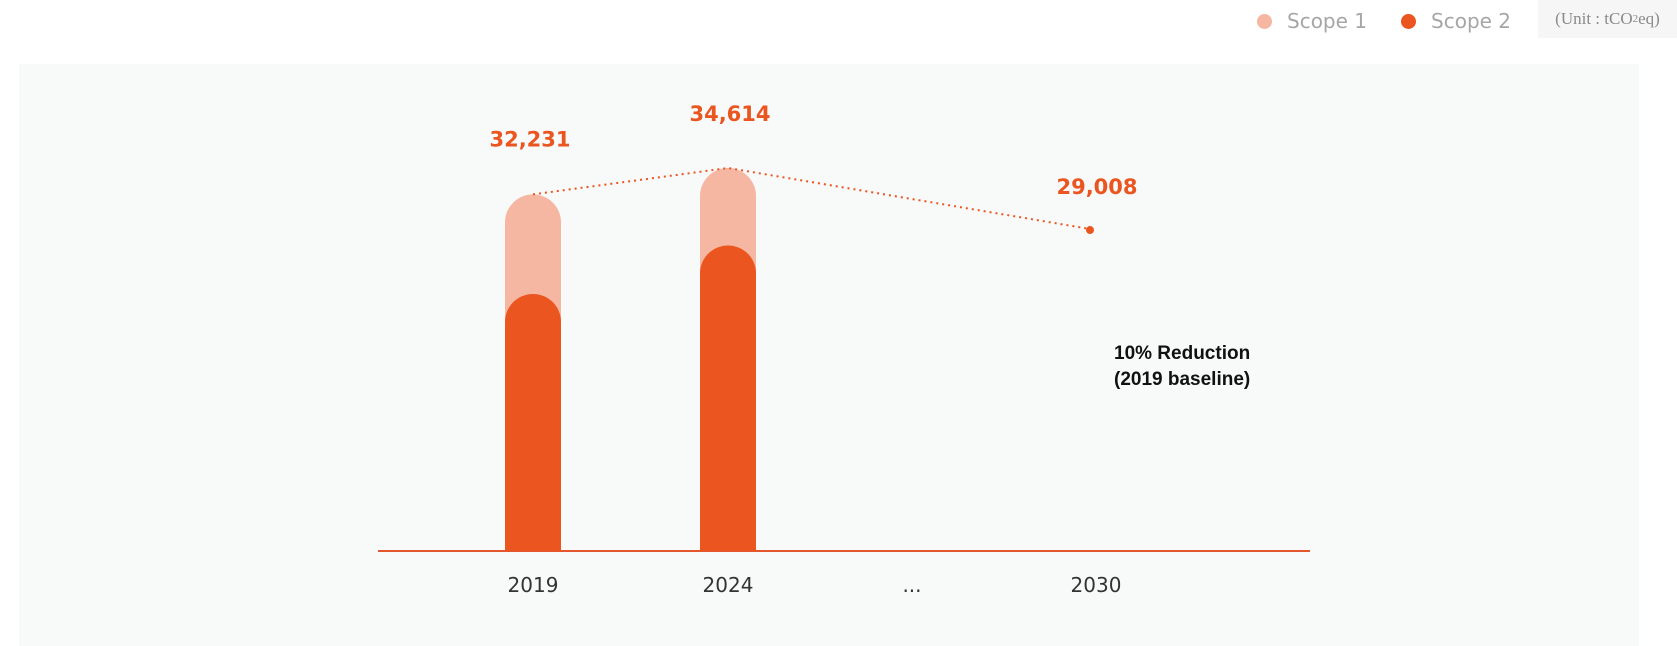 This screenshot has height=646, width=1677. I want to click on value-label-2019: 32,231, so click(529, 139).